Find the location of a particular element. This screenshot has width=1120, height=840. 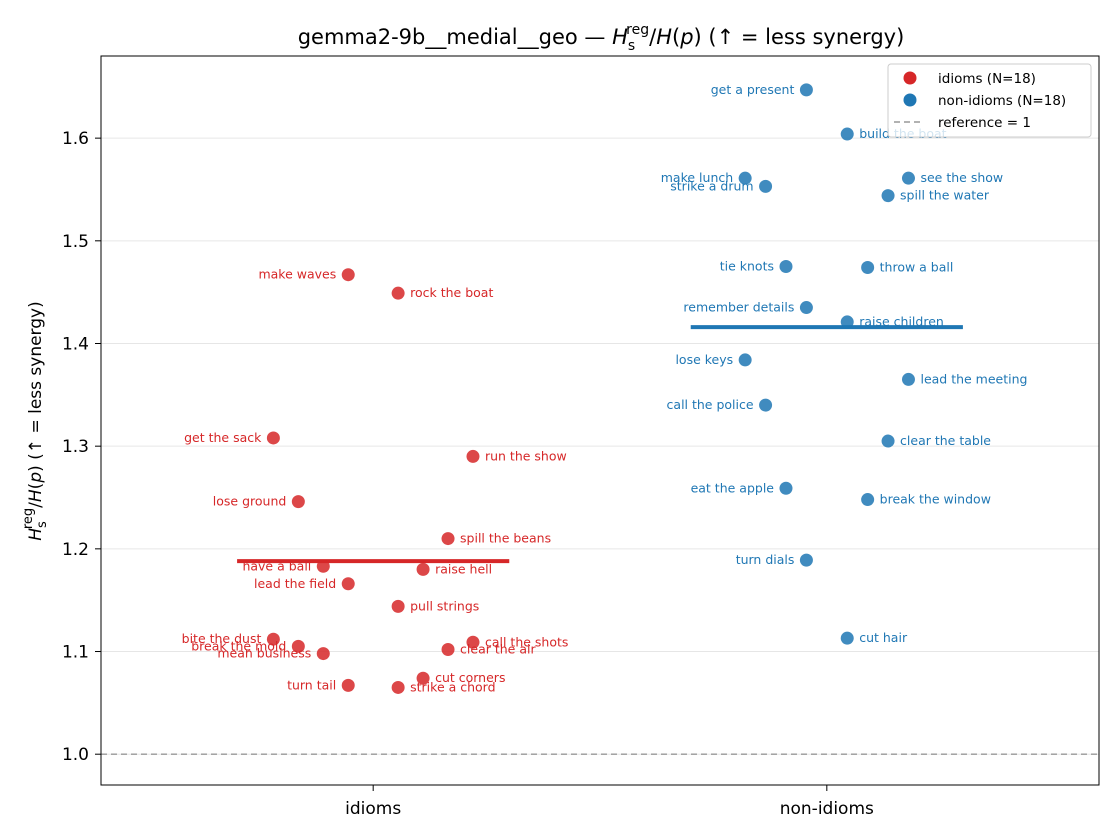

point-label-eat-the-apple: eat the apple is located at coordinates (733, 487).